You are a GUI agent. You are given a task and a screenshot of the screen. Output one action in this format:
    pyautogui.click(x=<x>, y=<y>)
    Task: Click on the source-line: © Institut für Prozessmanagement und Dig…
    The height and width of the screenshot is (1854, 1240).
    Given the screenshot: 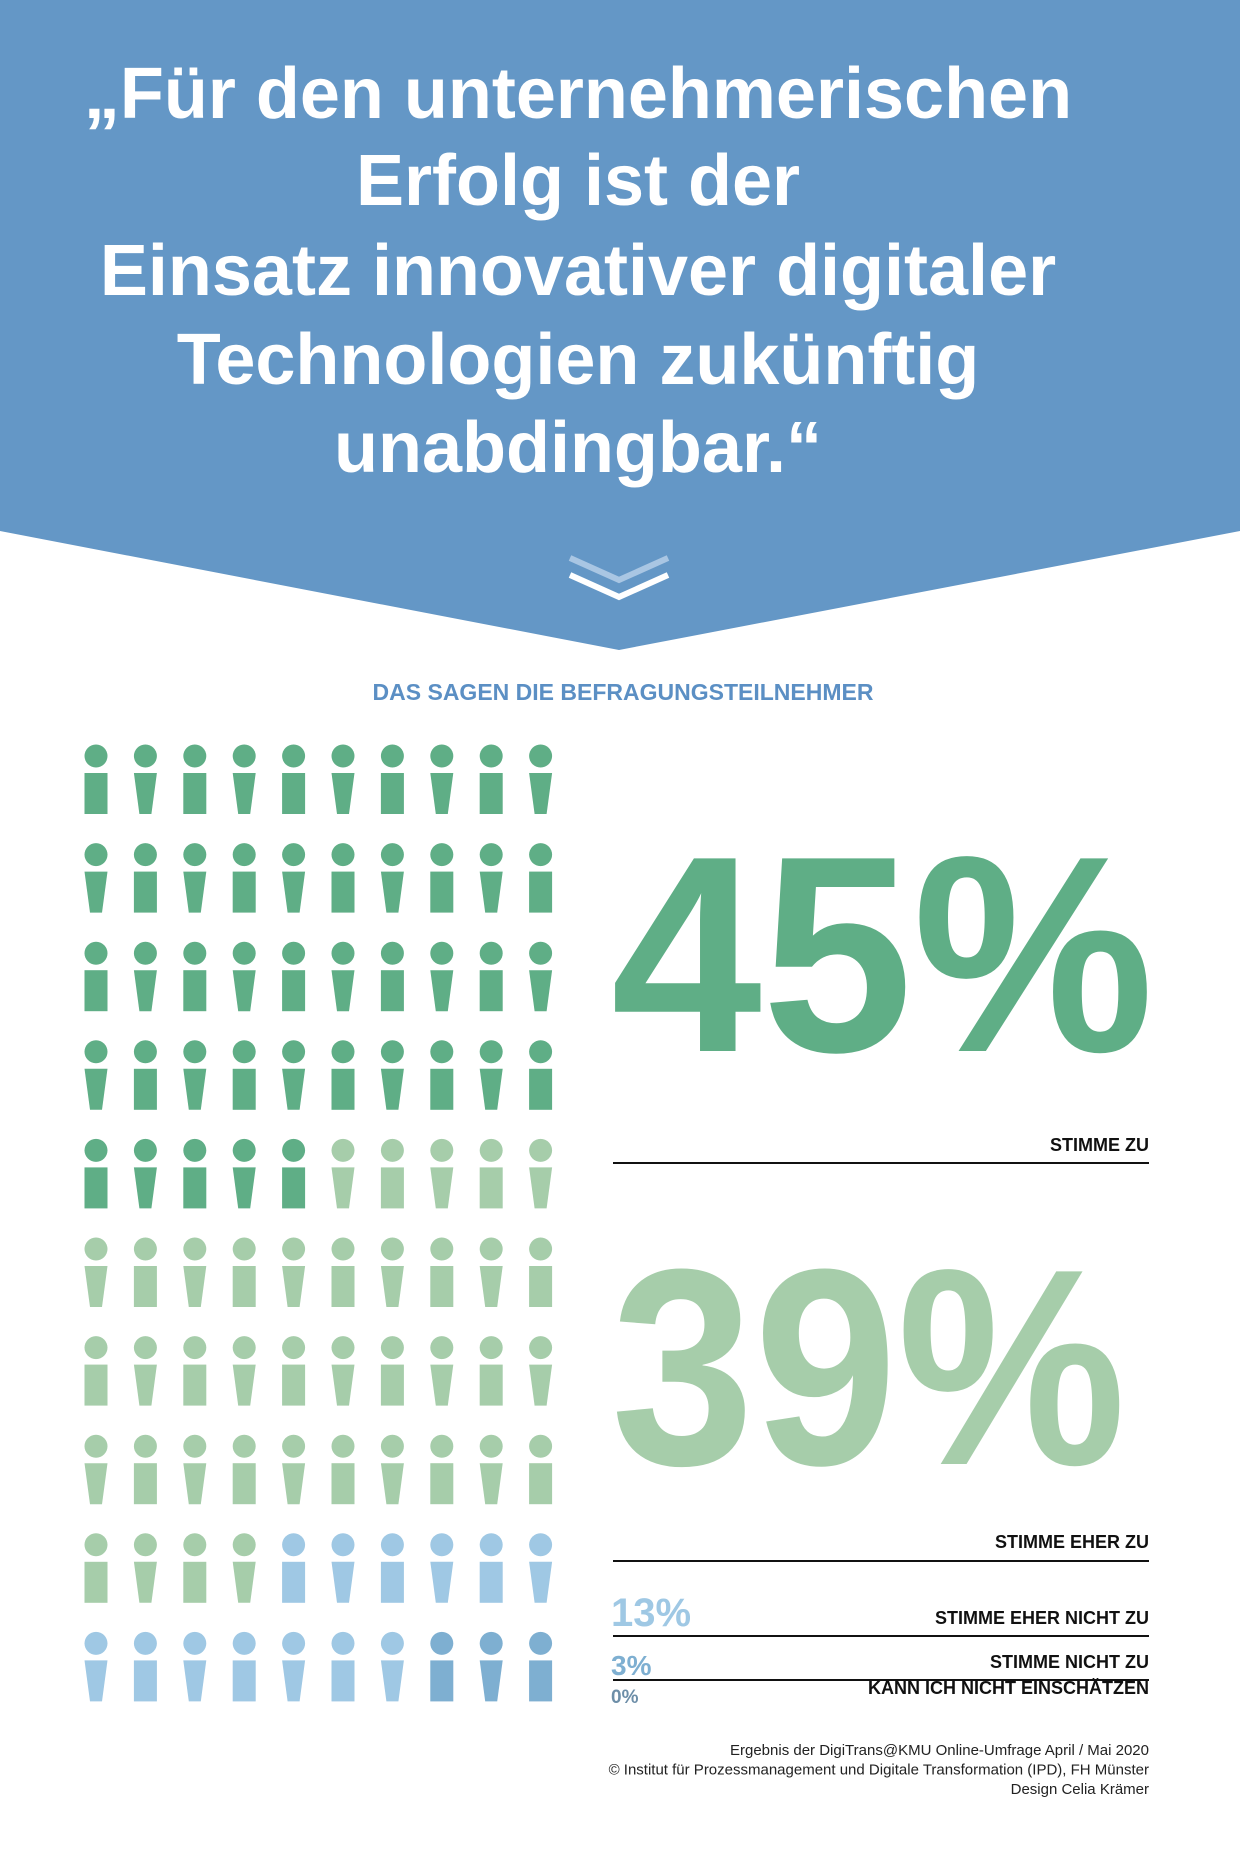 What is the action you would take?
    pyautogui.click(x=879, y=1770)
    